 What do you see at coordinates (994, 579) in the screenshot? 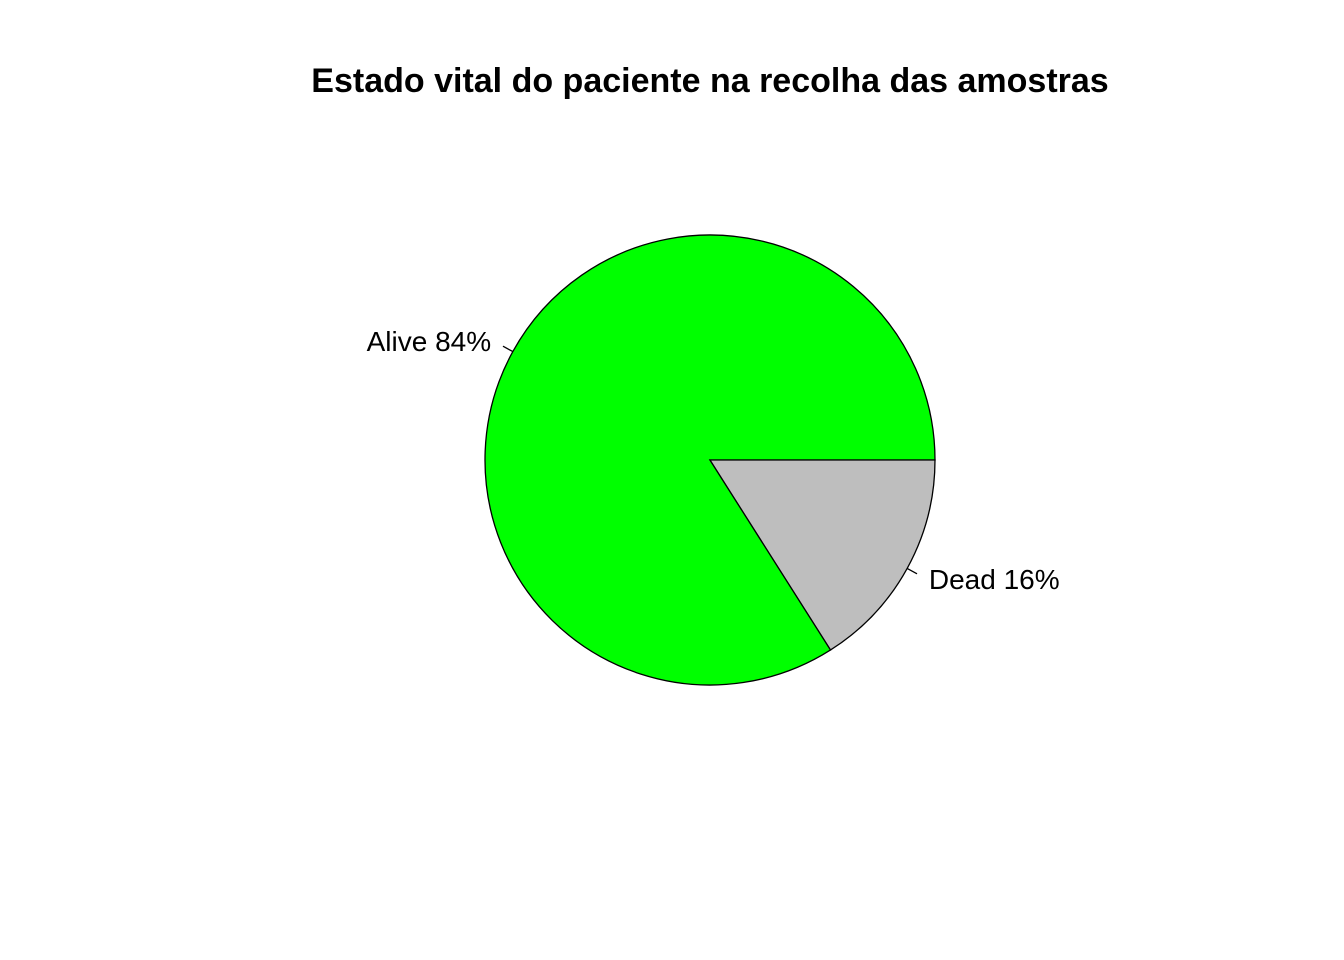
I see `slice-label-dead: Dead 16%` at bounding box center [994, 579].